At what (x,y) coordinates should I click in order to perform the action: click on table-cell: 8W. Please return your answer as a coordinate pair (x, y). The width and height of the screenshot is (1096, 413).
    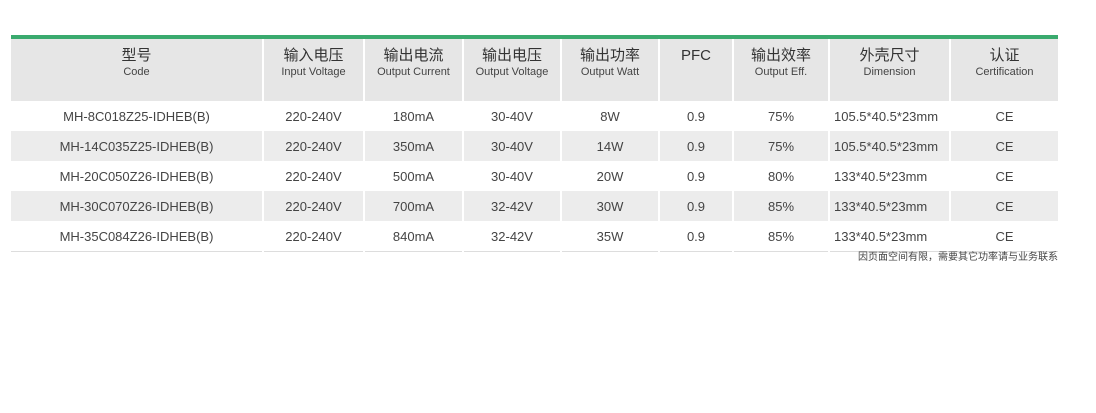
    Looking at the image, I should click on (609, 116).